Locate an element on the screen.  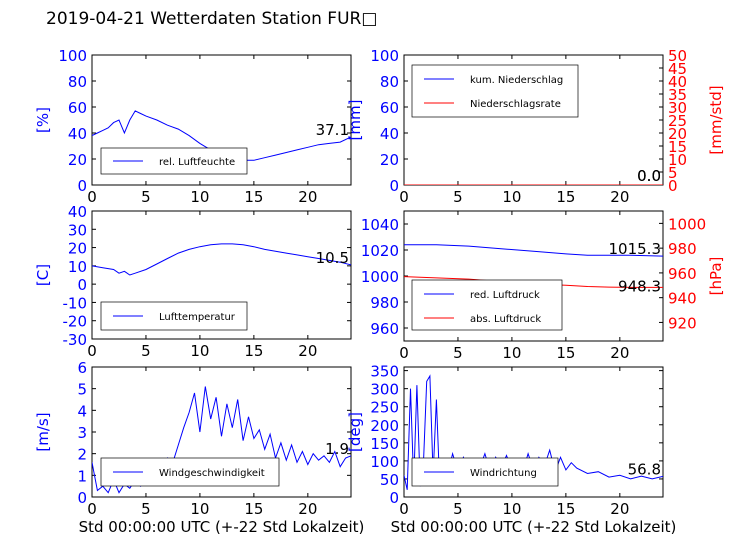
y-tick-label: 1000 is located at coordinates (380, 277).